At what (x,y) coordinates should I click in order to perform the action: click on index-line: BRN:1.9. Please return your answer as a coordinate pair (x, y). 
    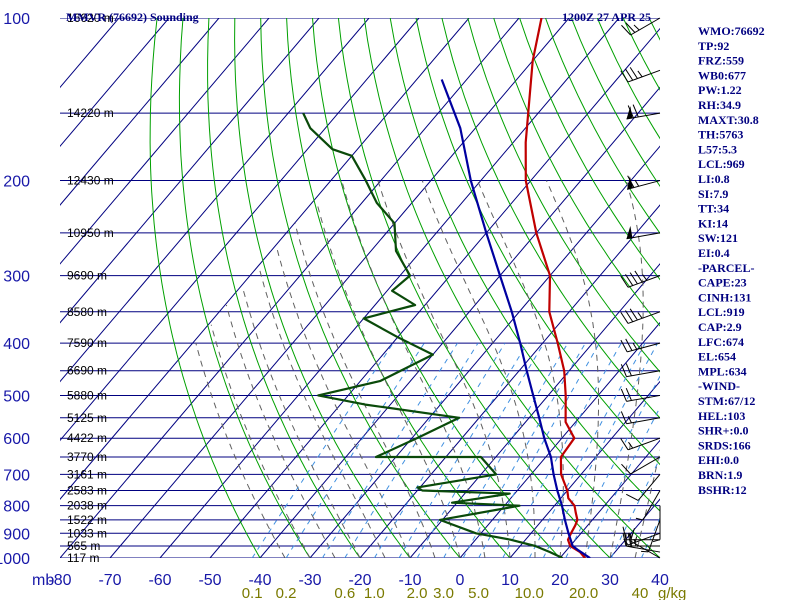
    Looking at the image, I should click on (720, 475).